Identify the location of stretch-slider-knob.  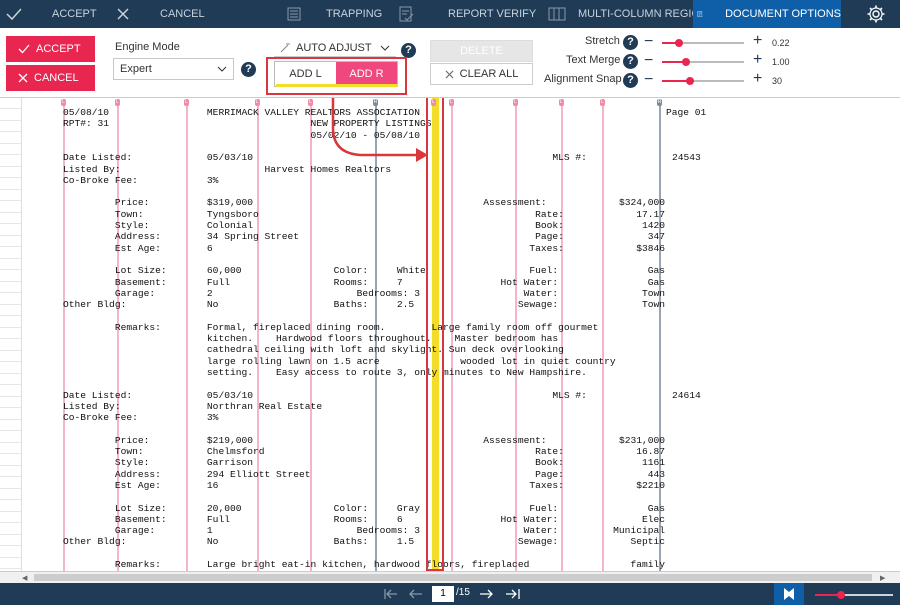
(679, 43).